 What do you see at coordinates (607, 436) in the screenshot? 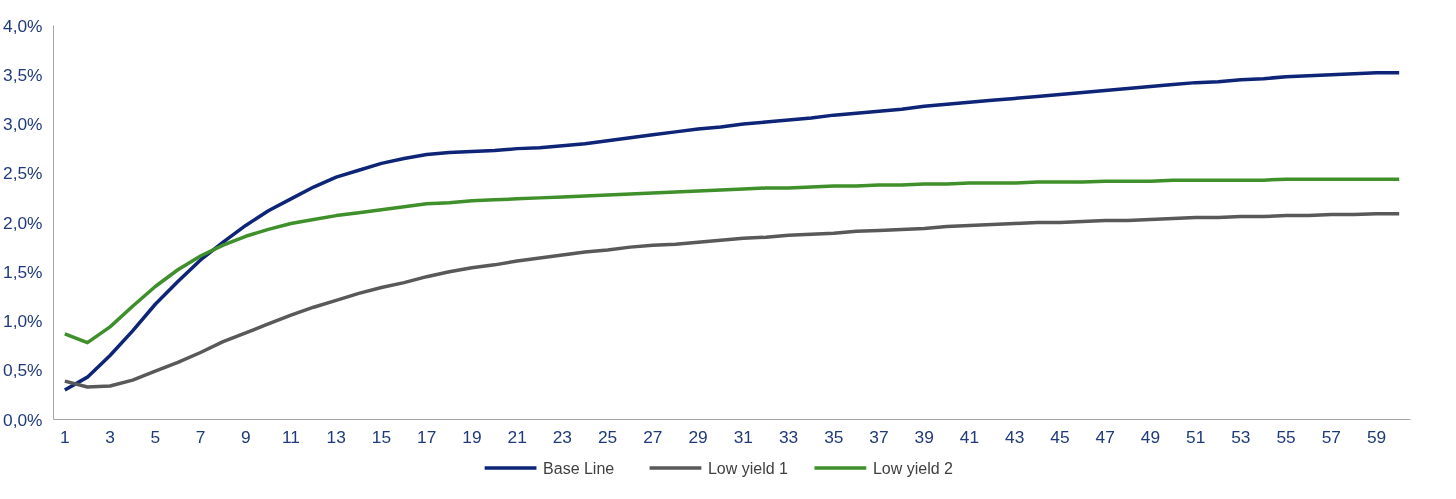
I see `x-tick-label: 25` at bounding box center [607, 436].